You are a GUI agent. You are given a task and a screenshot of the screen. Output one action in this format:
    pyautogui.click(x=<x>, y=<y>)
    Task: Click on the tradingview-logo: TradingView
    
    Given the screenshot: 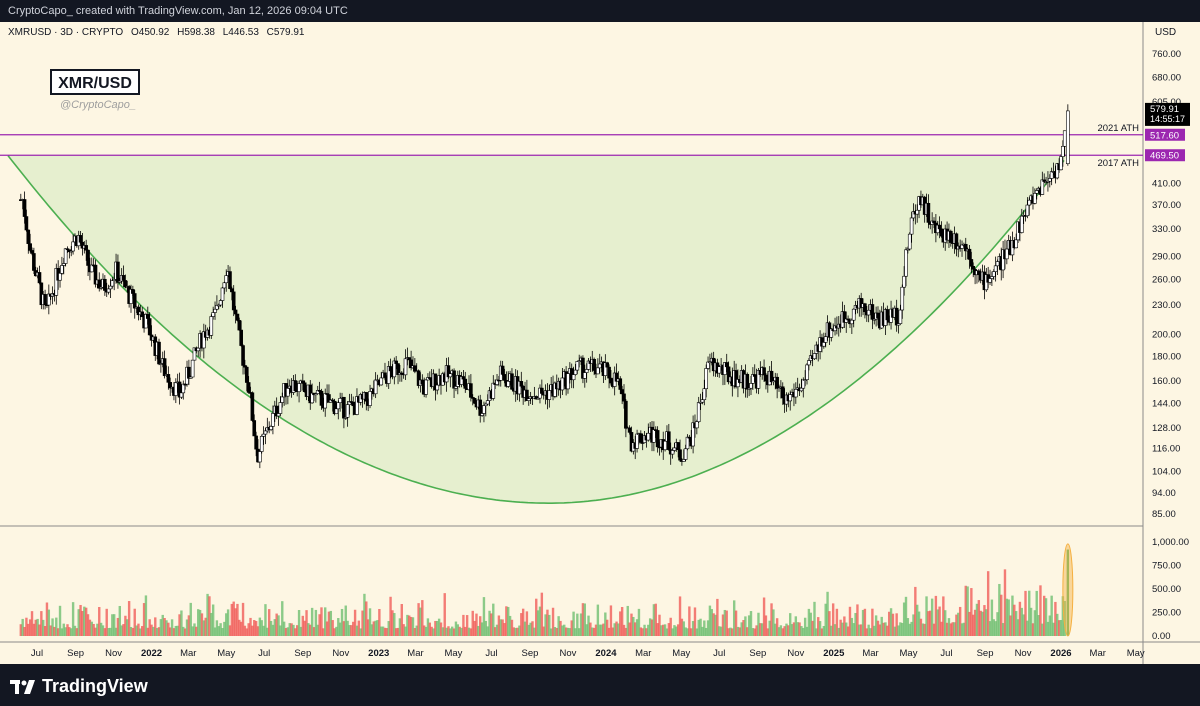 What is the action you would take?
    pyautogui.click(x=79, y=686)
    